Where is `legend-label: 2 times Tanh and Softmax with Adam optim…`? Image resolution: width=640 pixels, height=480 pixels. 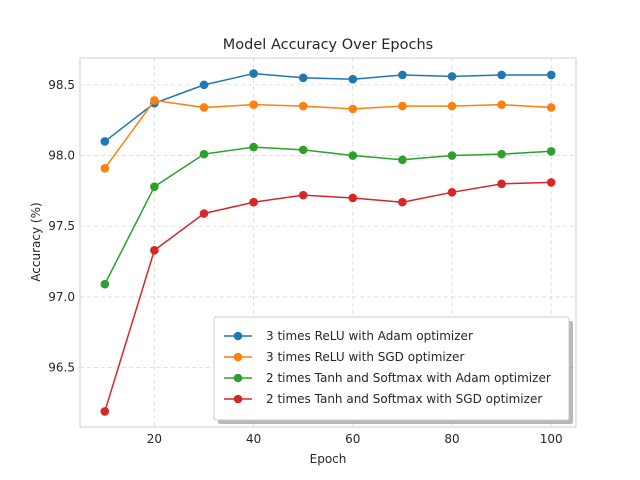
legend-label: 2 times Tanh and Softmax with Adam optim… is located at coordinates (408, 378).